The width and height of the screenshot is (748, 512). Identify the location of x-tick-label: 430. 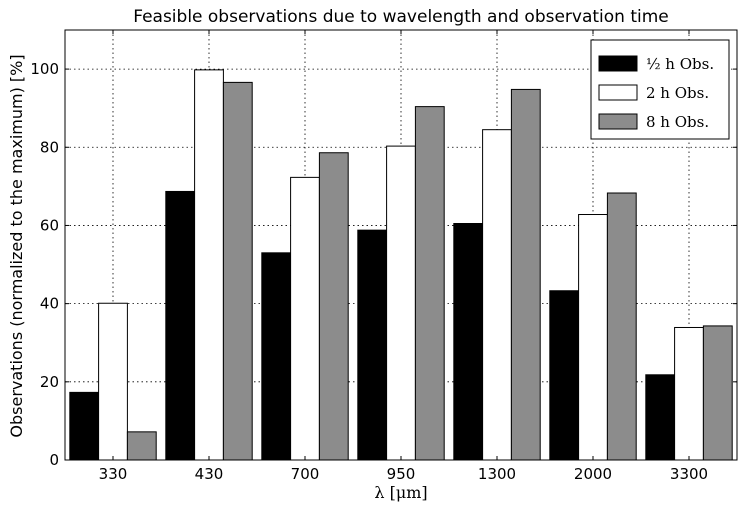
(209, 474).